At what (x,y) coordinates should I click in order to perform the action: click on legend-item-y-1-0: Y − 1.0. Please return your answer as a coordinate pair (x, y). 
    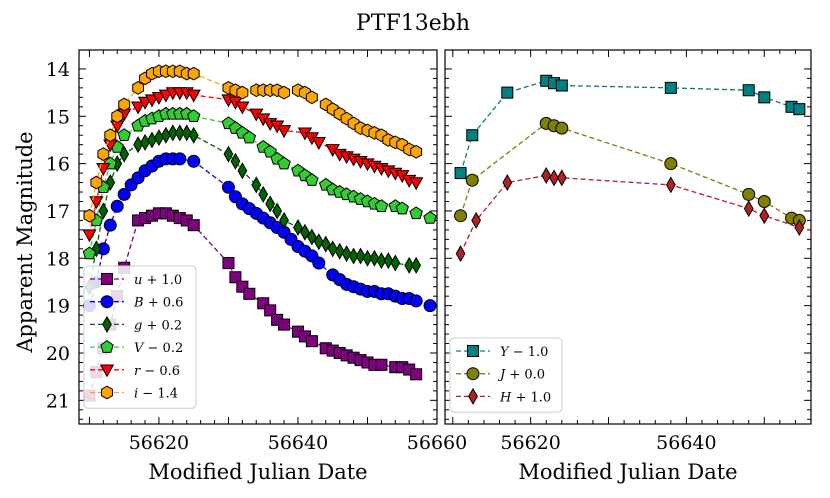
    Looking at the image, I should click on (502, 352).